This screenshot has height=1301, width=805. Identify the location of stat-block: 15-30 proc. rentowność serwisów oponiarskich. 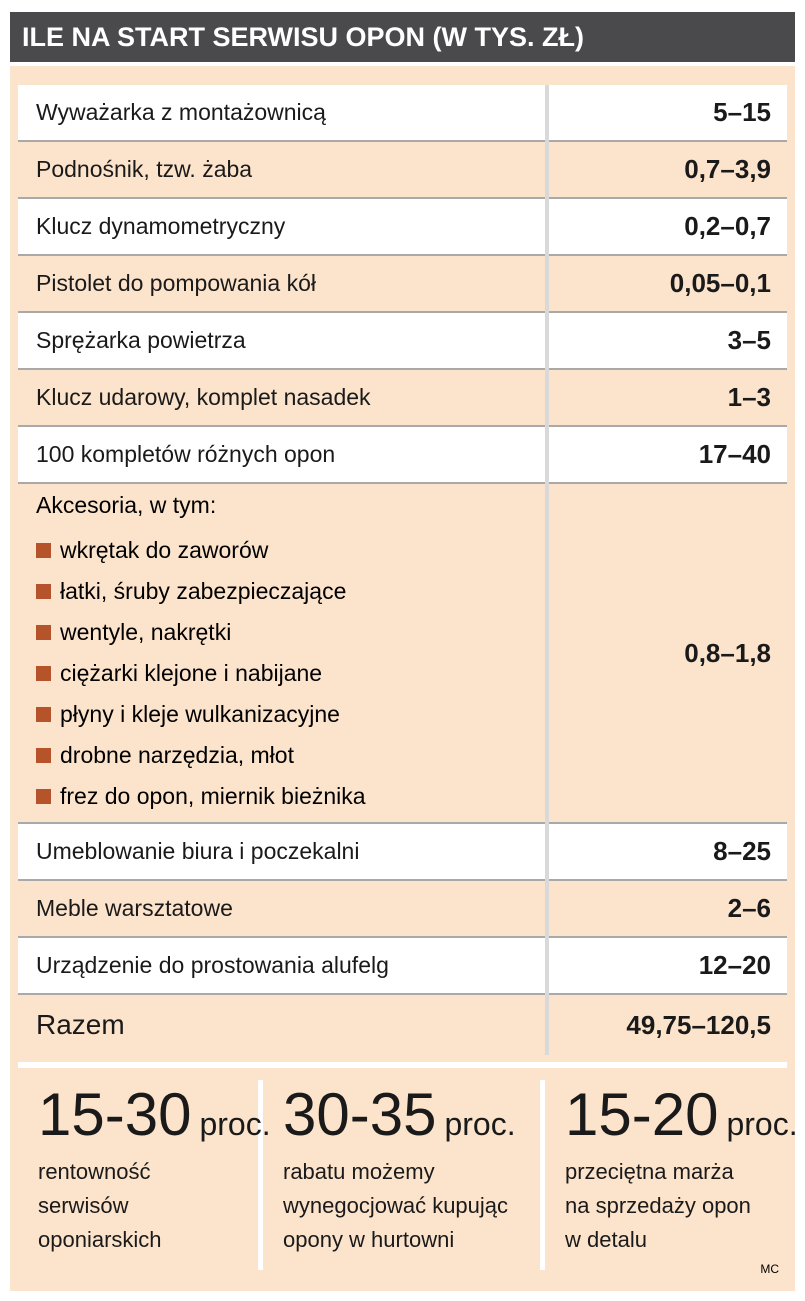
(144, 1177).